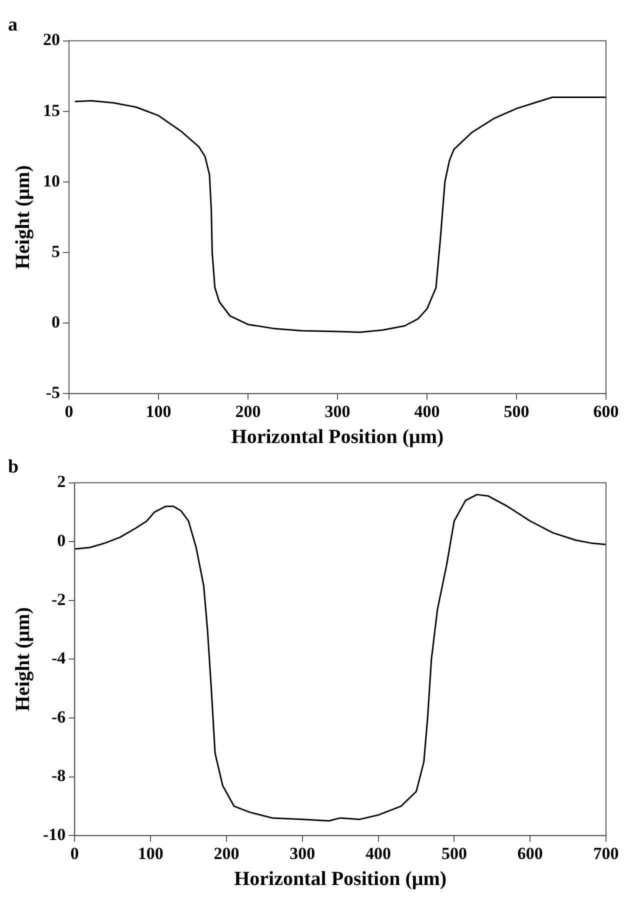 Image resolution: width=632 pixels, height=906 pixels. What do you see at coordinates (13, 25) in the screenshot?
I see `chart-title: a` at bounding box center [13, 25].